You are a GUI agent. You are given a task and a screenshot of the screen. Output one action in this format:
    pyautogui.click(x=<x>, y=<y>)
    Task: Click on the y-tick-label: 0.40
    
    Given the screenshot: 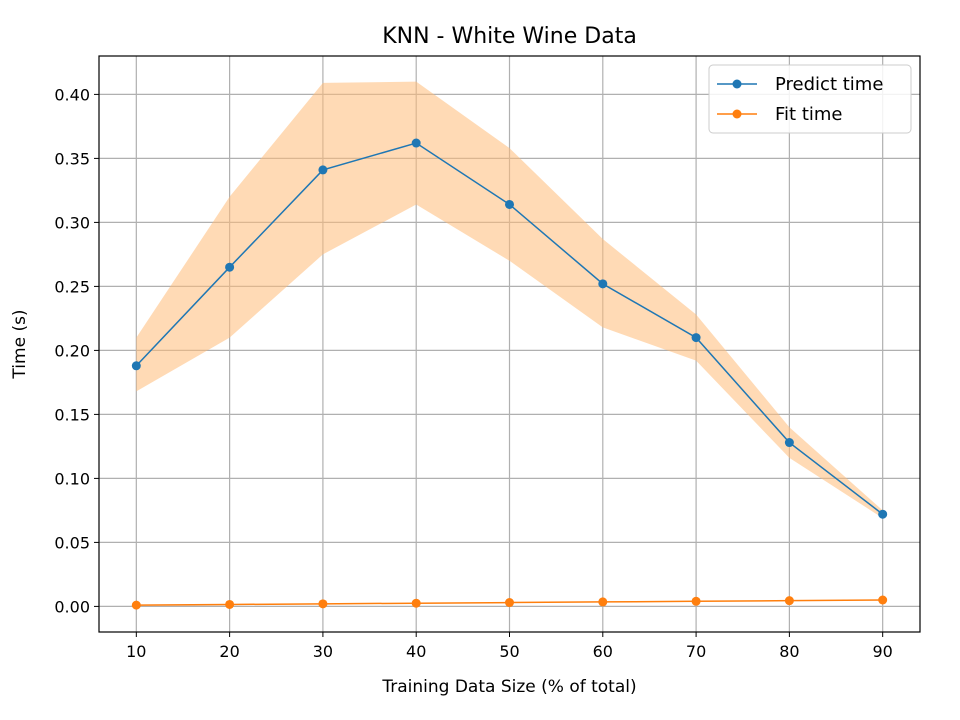 What is the action you would take?
    pyautogui.click(x=72, y=94)
    